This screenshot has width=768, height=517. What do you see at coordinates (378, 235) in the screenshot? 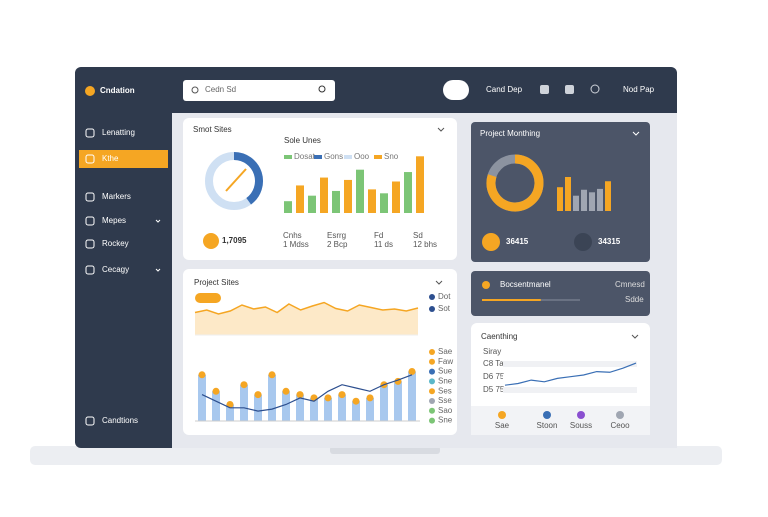
I see `stat-label: Fd` at bounding box center [378, 235].